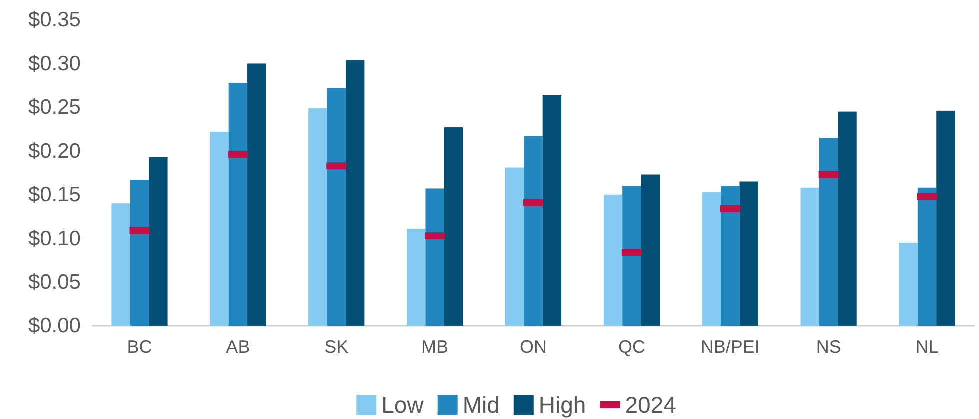 The width and height of the screenshot is (979, 419). I want to click on x-tick-label: ON, so click(533, 346).